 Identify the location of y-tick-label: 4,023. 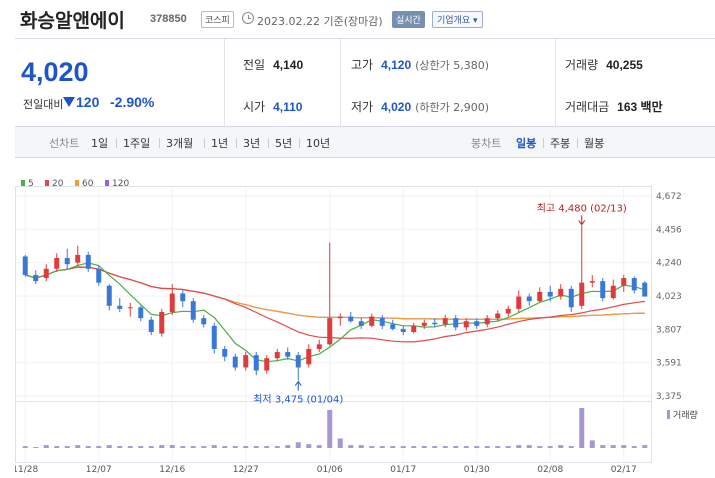
(669, 297).